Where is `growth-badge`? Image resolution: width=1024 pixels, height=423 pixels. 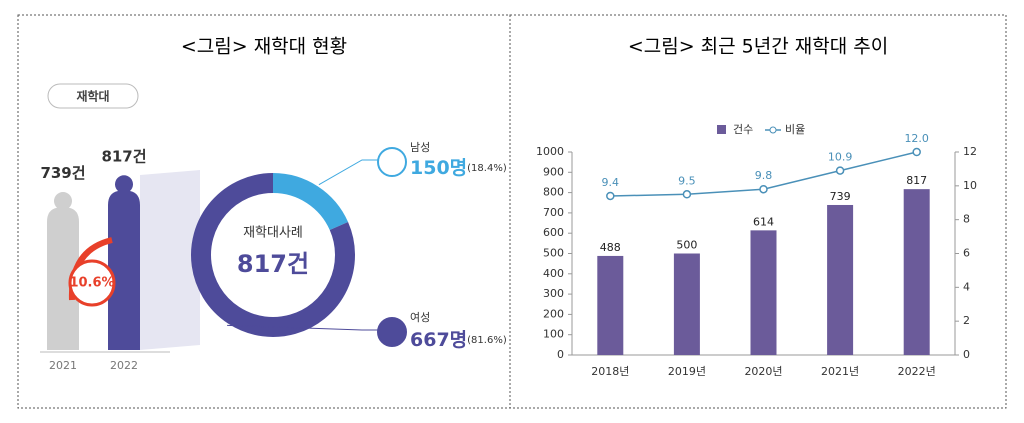
growth-badge is located at coordinates (92, 283).